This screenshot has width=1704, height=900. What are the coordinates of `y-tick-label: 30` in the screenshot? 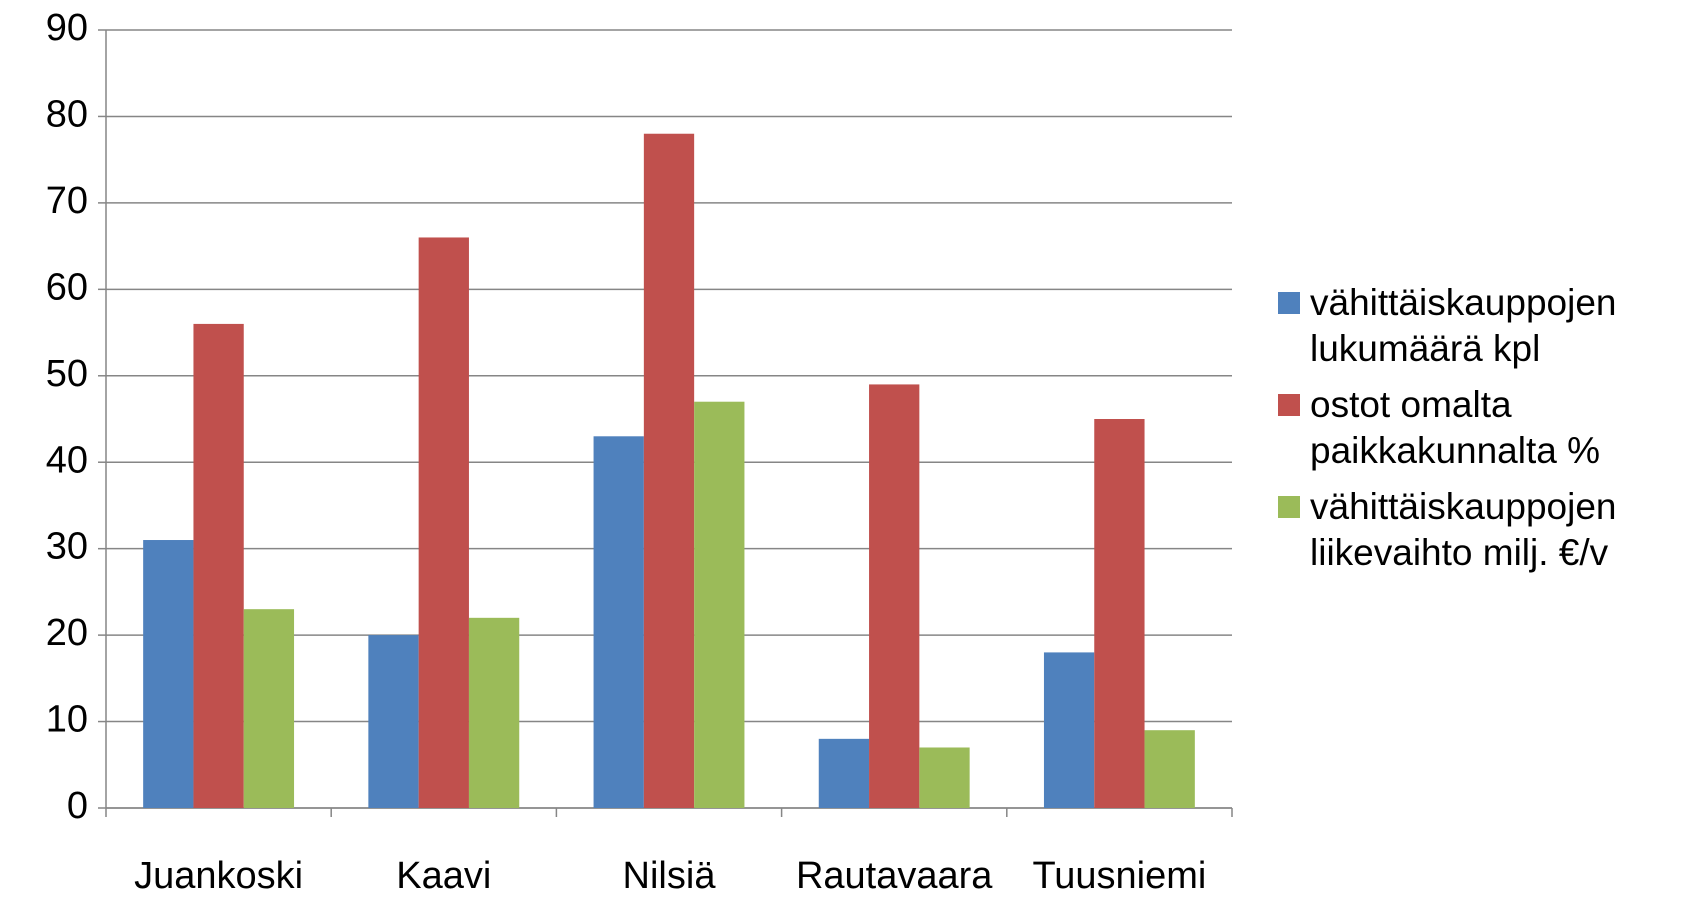 It's located at (67, 547).